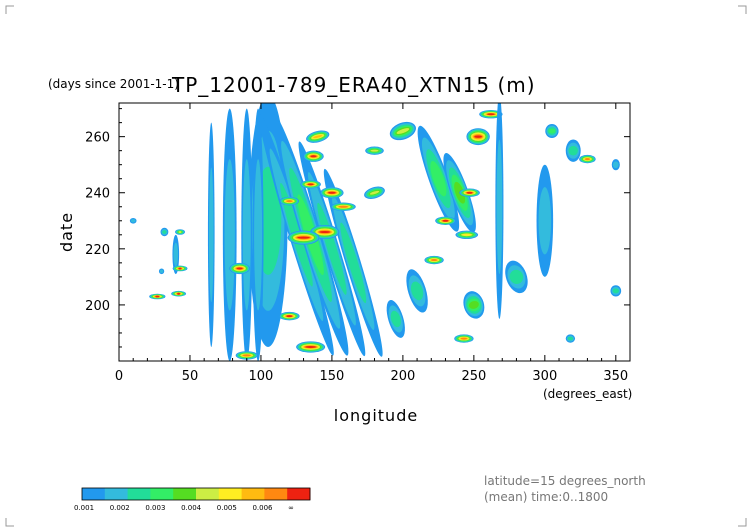 The image size is (752, 532). What do you see at coordinates (587, 394) in the screenshot?
I see `x-units-label: (degrees_east)` at bounding box center [587, 394].